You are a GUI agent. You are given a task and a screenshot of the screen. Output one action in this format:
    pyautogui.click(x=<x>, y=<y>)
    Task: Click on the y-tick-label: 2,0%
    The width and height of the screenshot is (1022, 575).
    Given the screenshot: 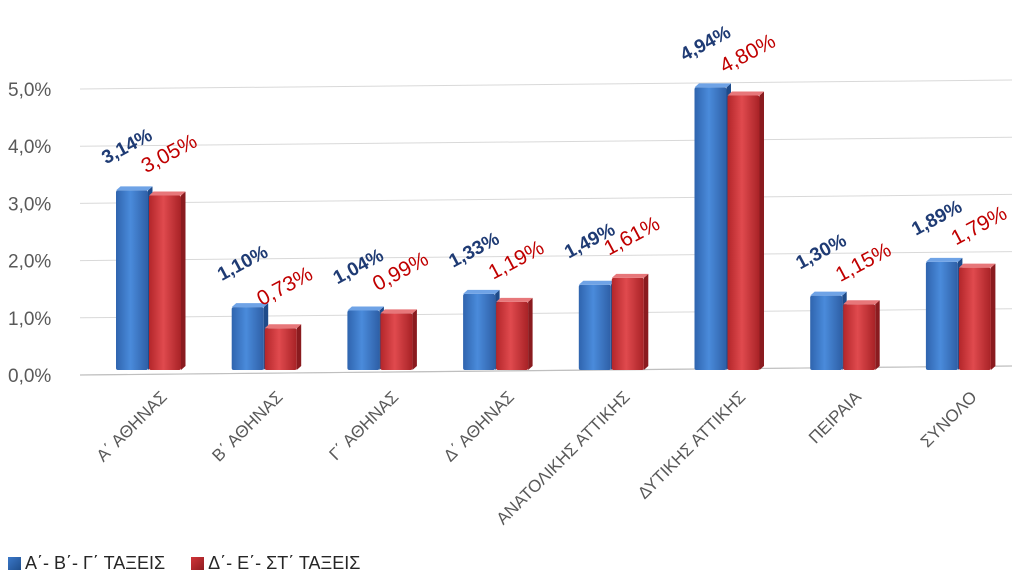 What is the action you would take?
    pyautogui.click(x=29, y=262)
    